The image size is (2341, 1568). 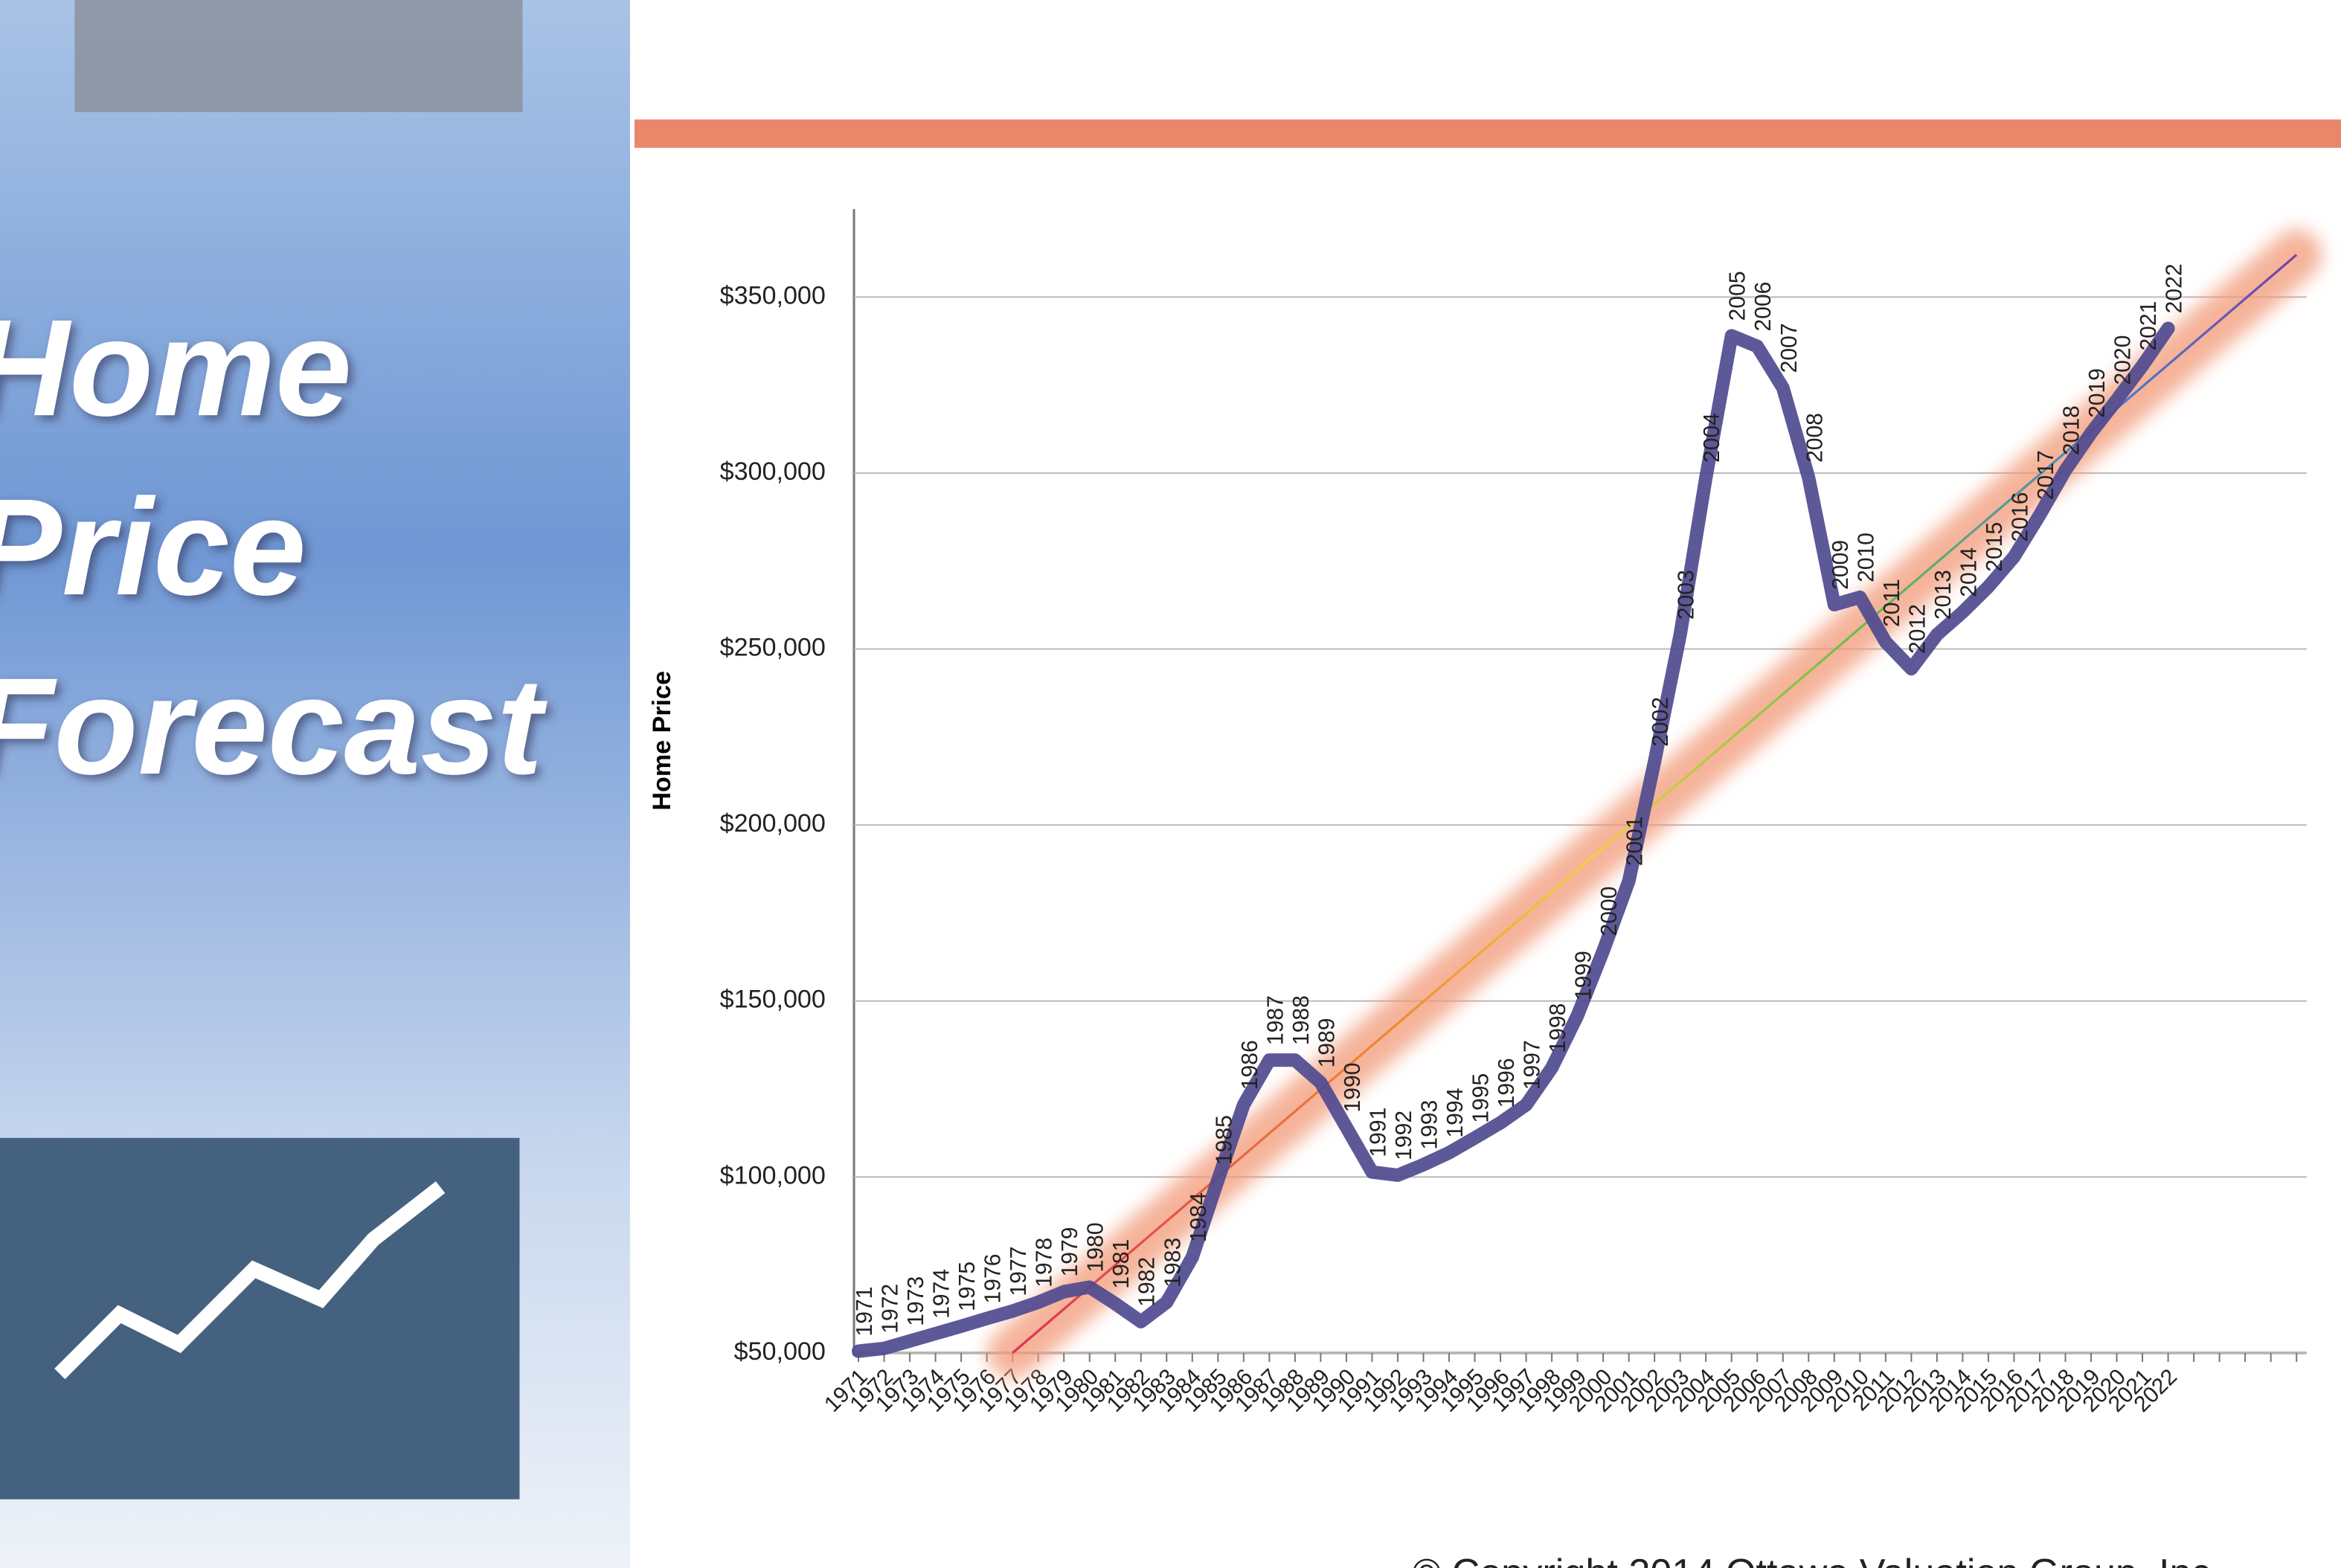 I want to click on point-label: 1993, so click(x=1429, y=1125).